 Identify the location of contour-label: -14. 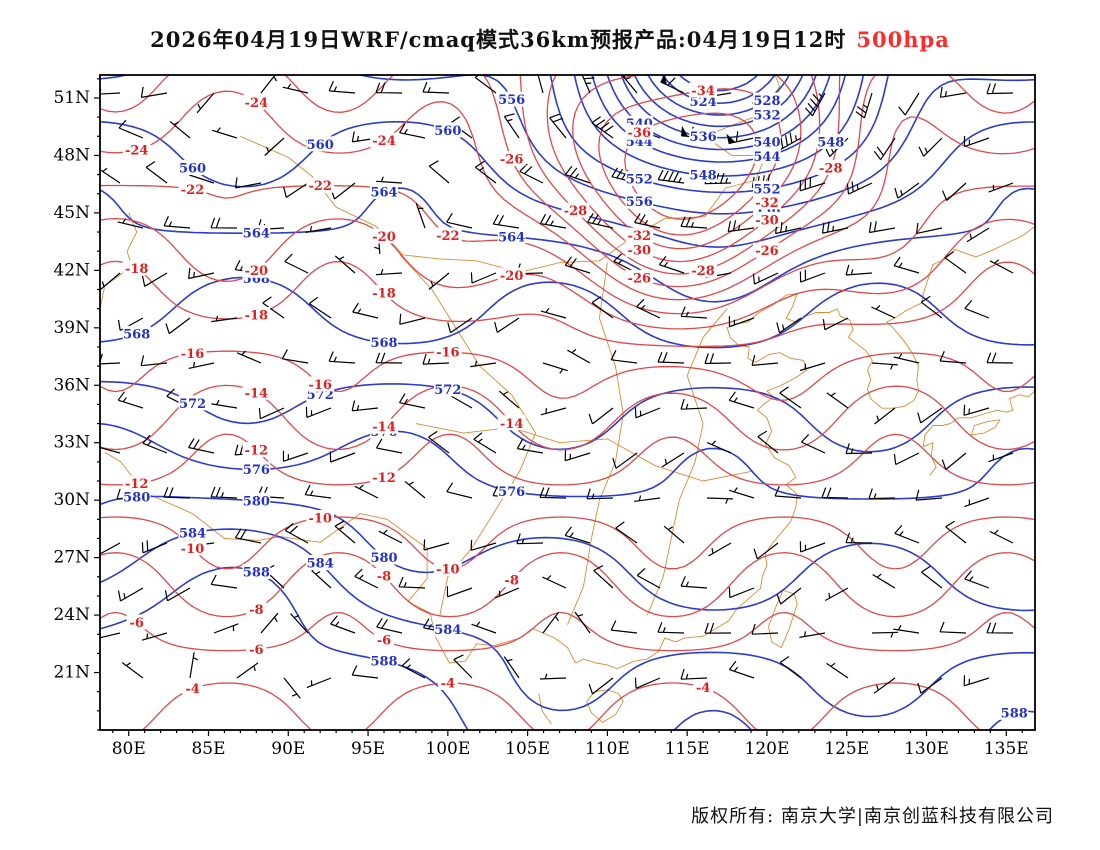
(512, 424).